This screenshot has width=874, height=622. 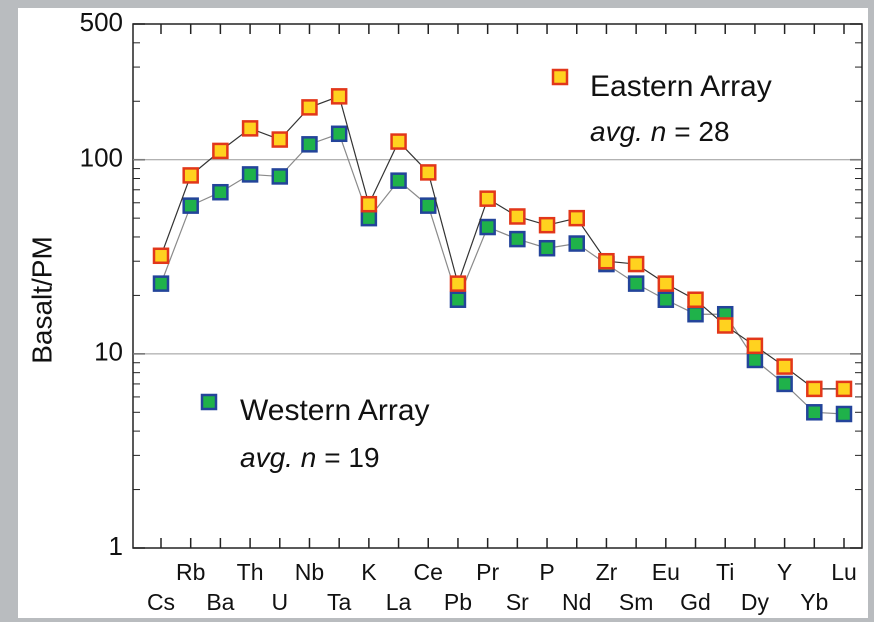 What do you see at coordinates (666, 572) in the screenshot?
I see `x-tick-label: Eu` at bounding box center [666, 572].